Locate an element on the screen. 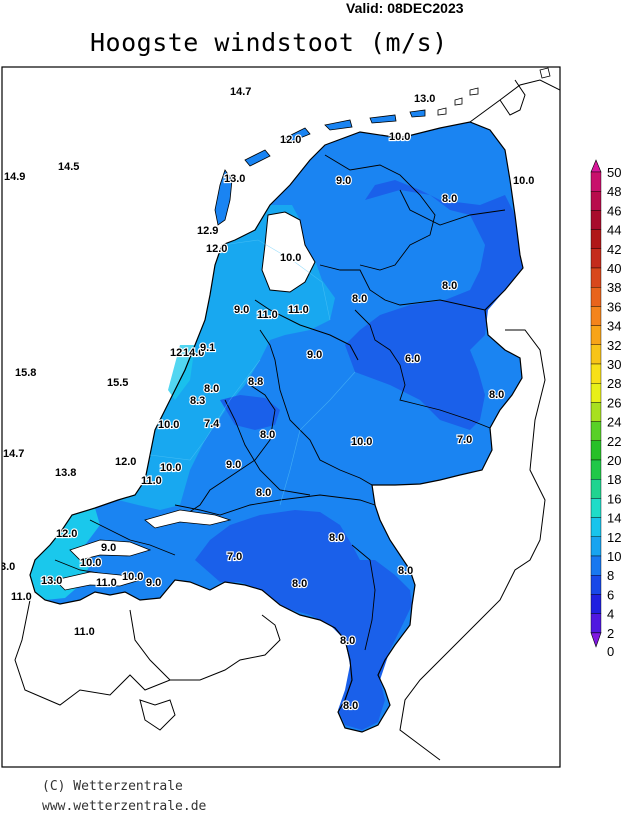 The height and width of the screenshot is (814, 624). colorbar-tick-label: 14 is located at coordinates (614, 518).